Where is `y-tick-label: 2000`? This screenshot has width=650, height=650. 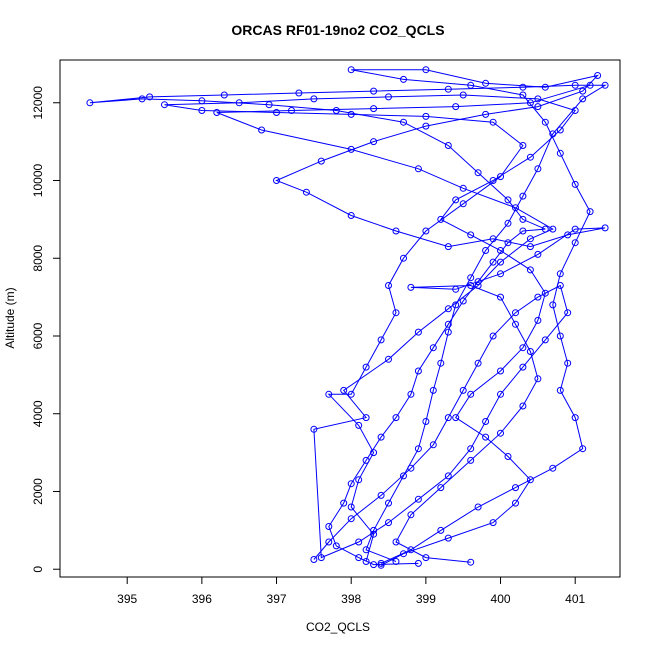 y-tick-label: 2000 is located at coordinates (38, 491).